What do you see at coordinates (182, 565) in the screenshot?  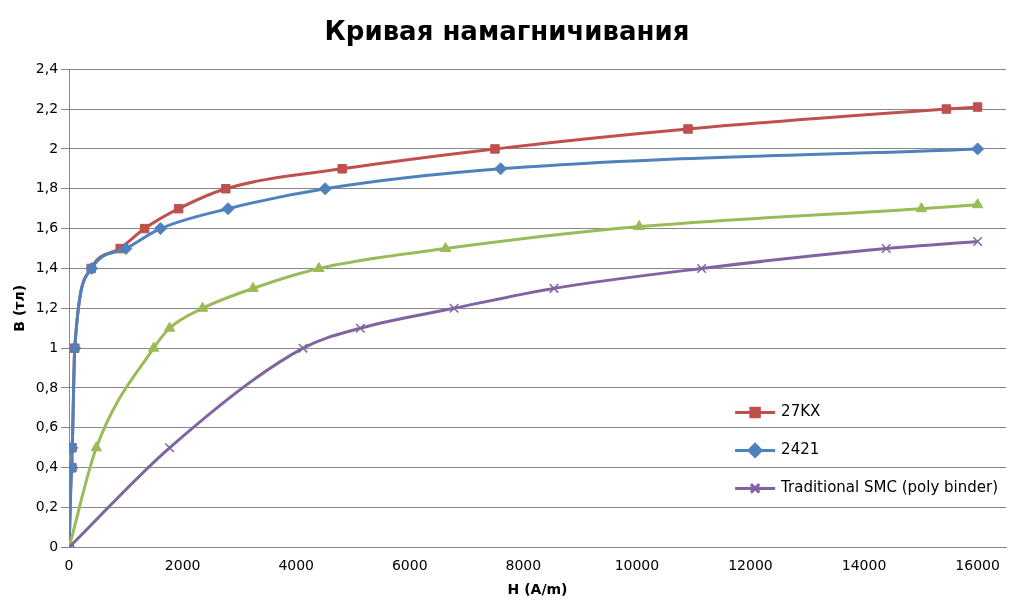 I see `x-tick-label: 2000` at bounding box center [182, 565].